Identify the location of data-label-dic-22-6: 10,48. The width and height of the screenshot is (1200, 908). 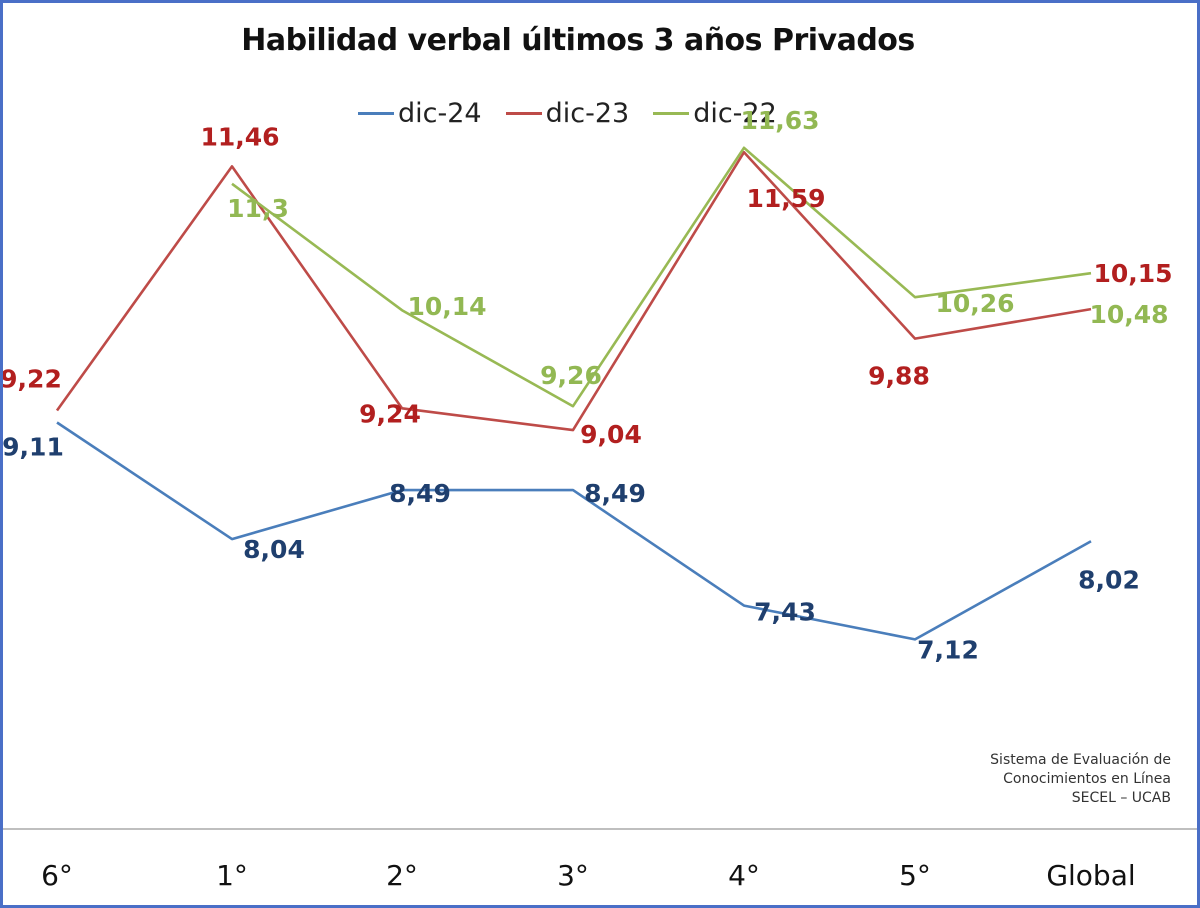
(1128, 314).